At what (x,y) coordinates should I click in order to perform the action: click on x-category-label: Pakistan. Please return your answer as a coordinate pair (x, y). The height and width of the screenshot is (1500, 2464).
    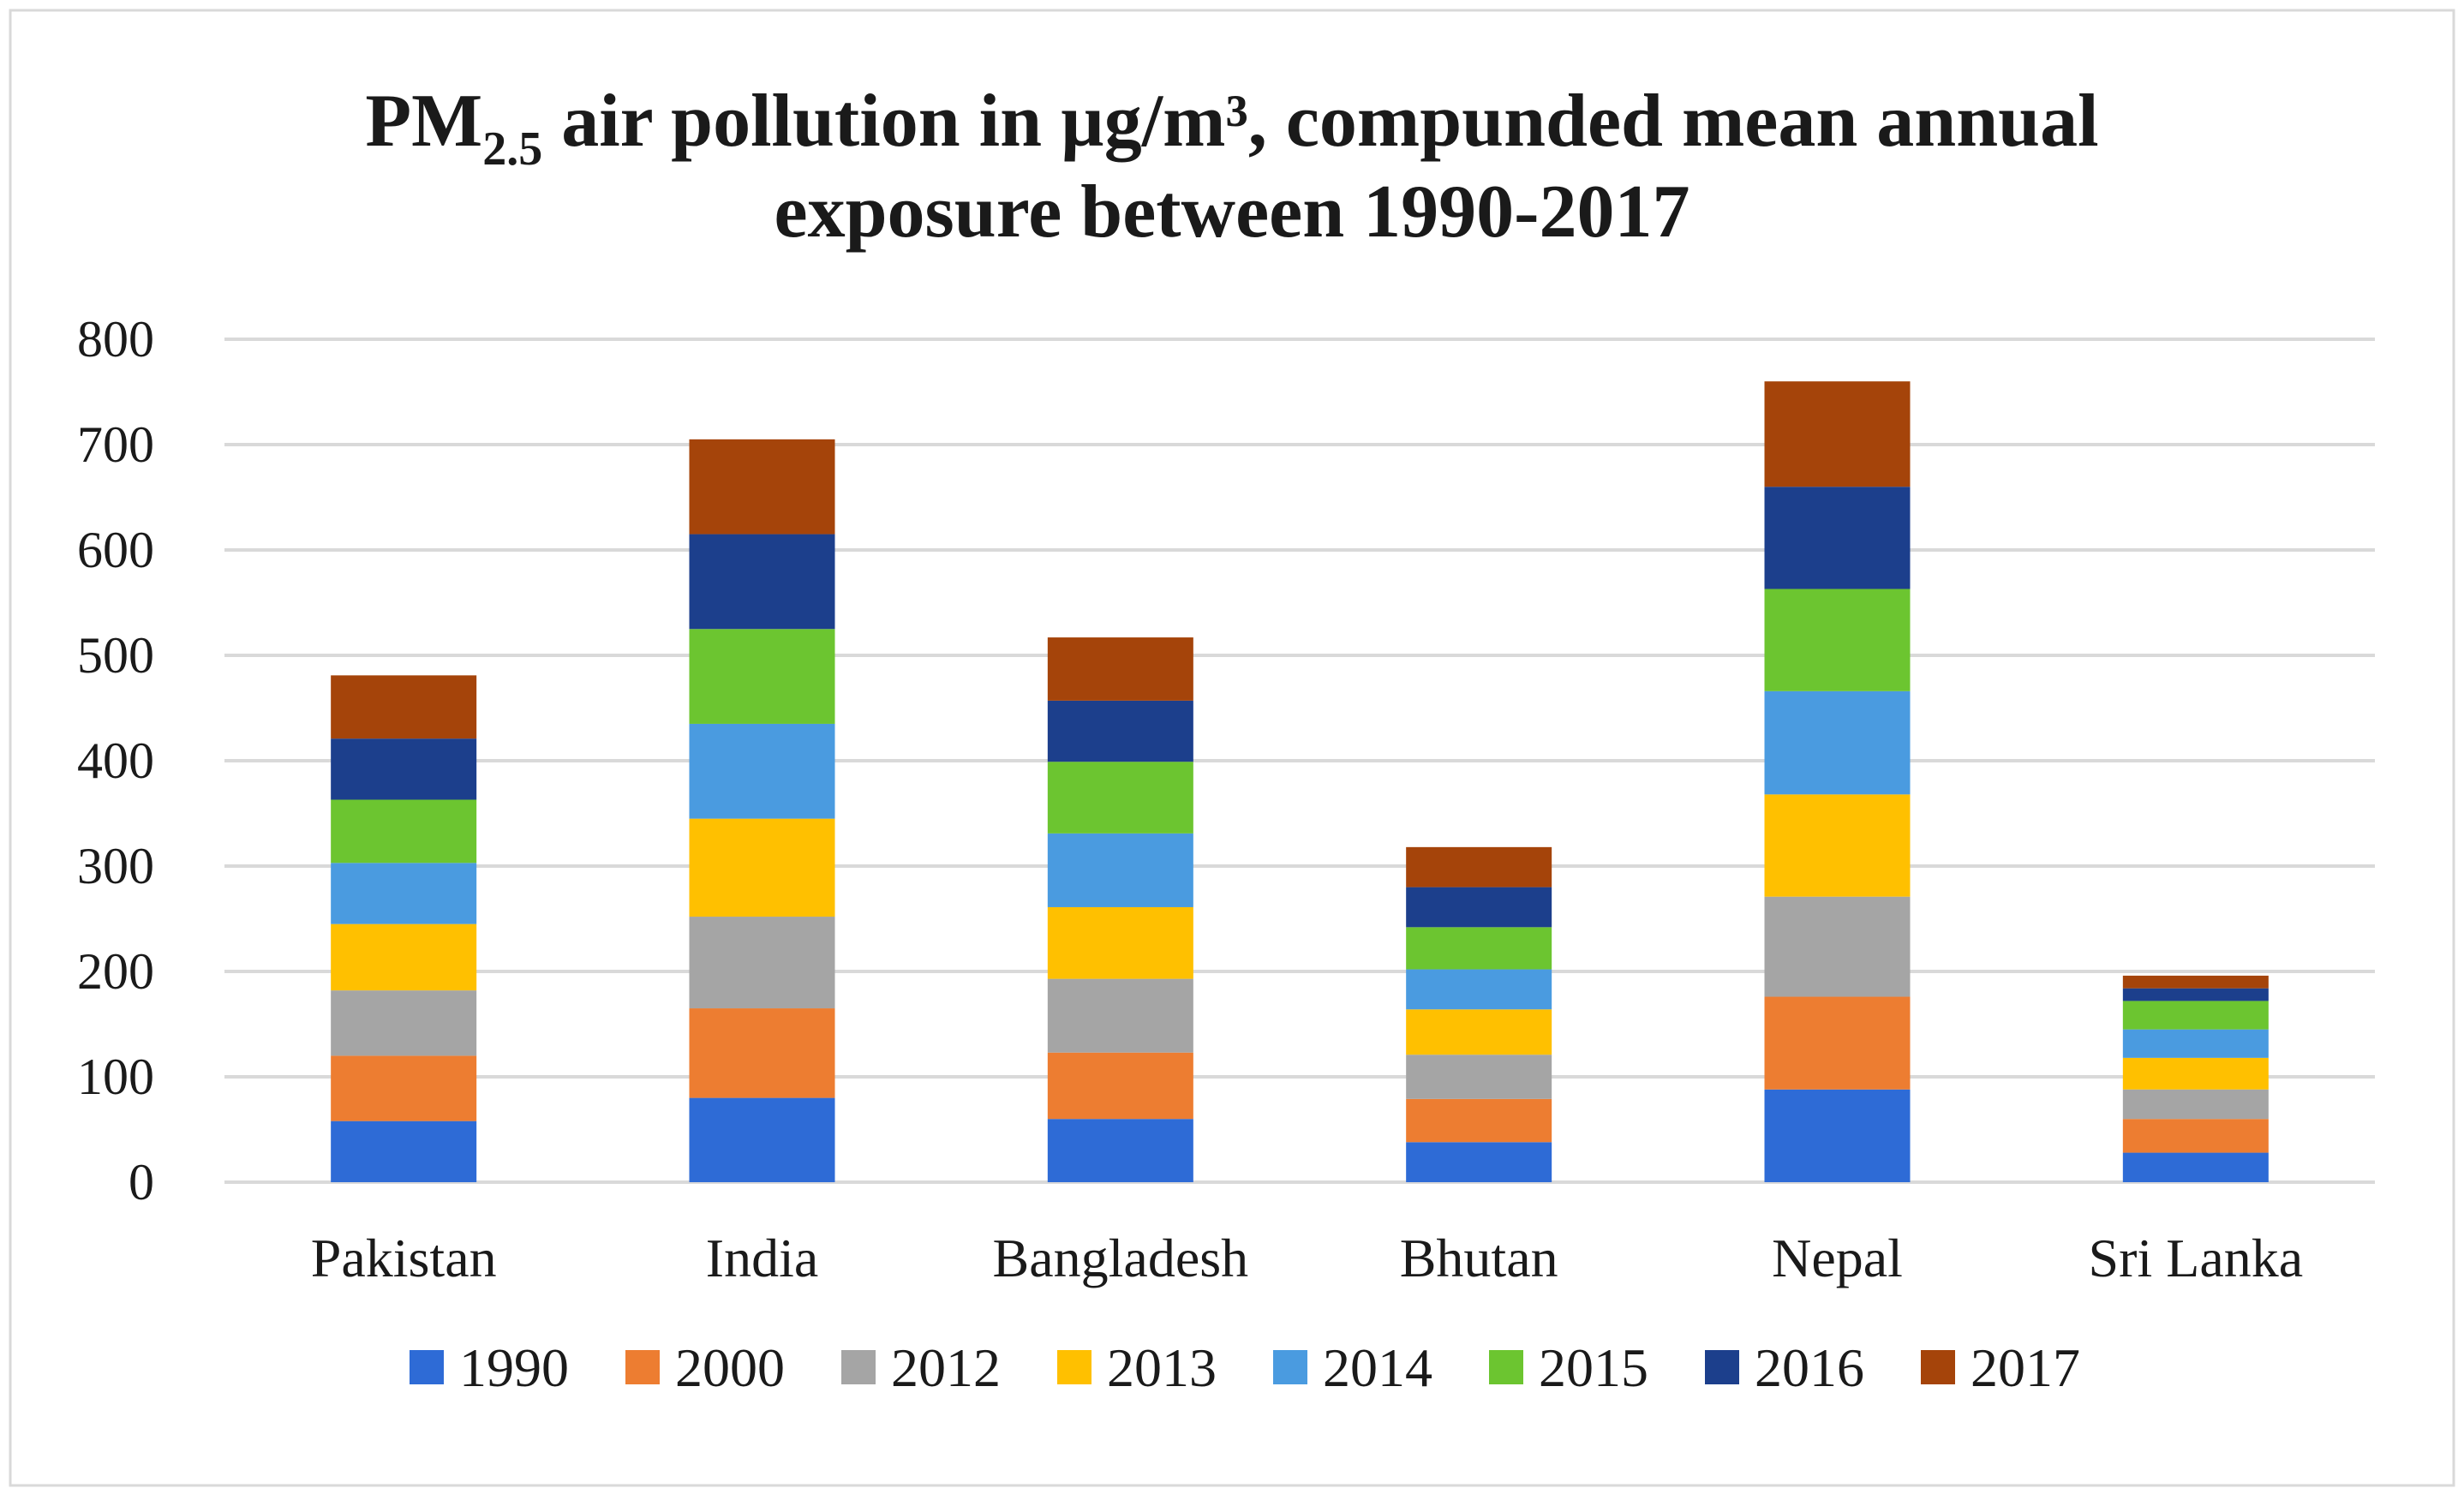
    Looking at the image, I should click on (404, 1258).